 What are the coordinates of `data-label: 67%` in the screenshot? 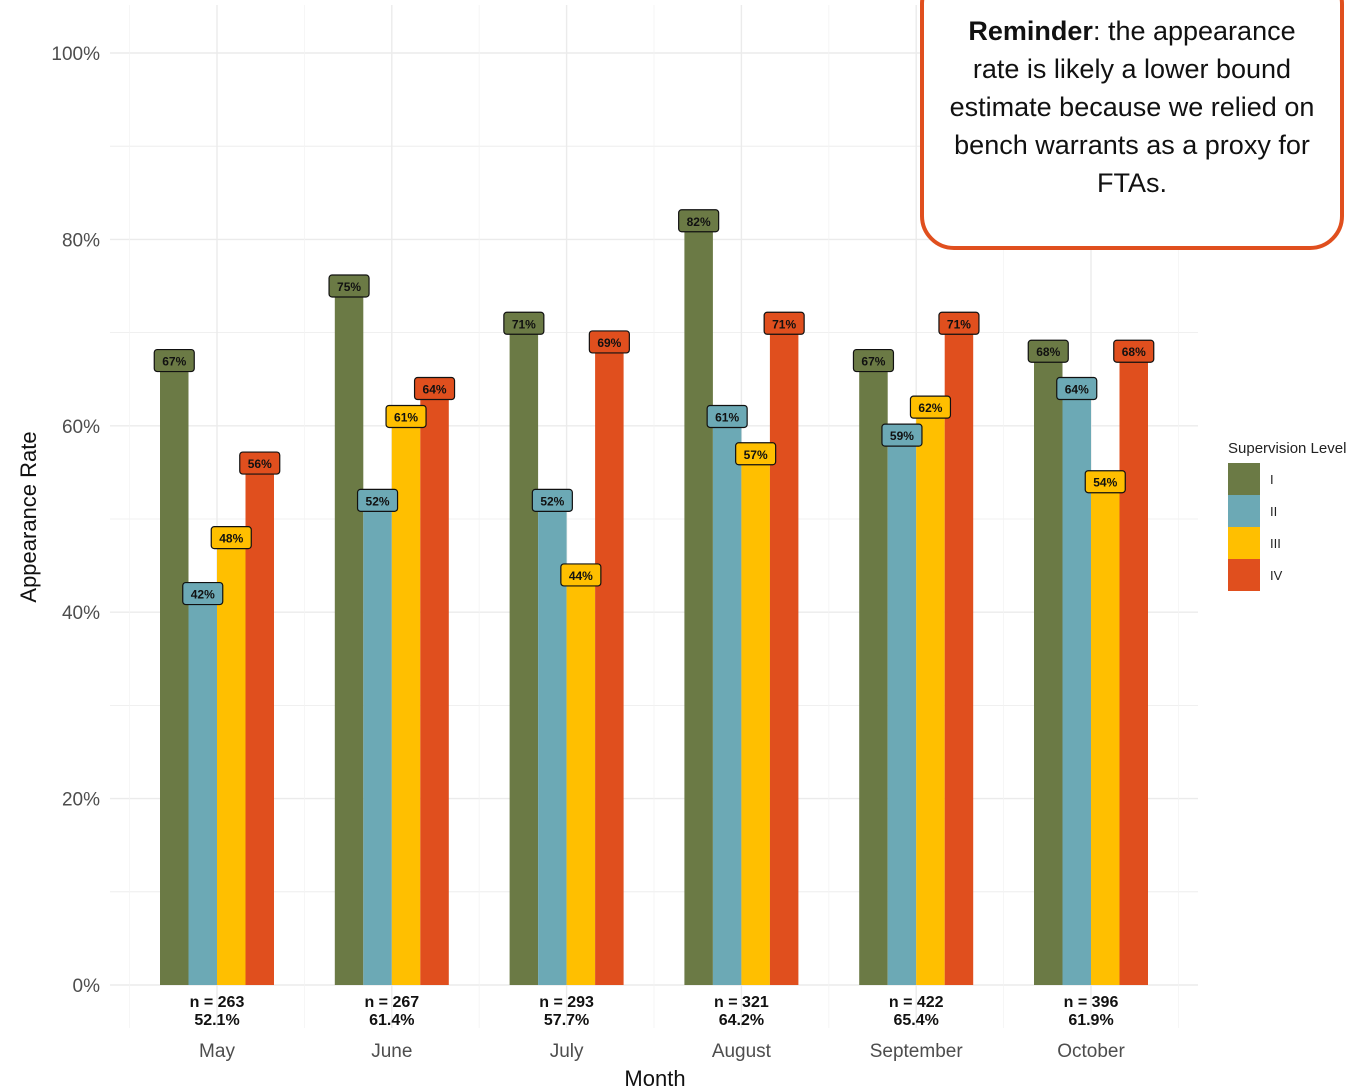 It's located at (873, 360).